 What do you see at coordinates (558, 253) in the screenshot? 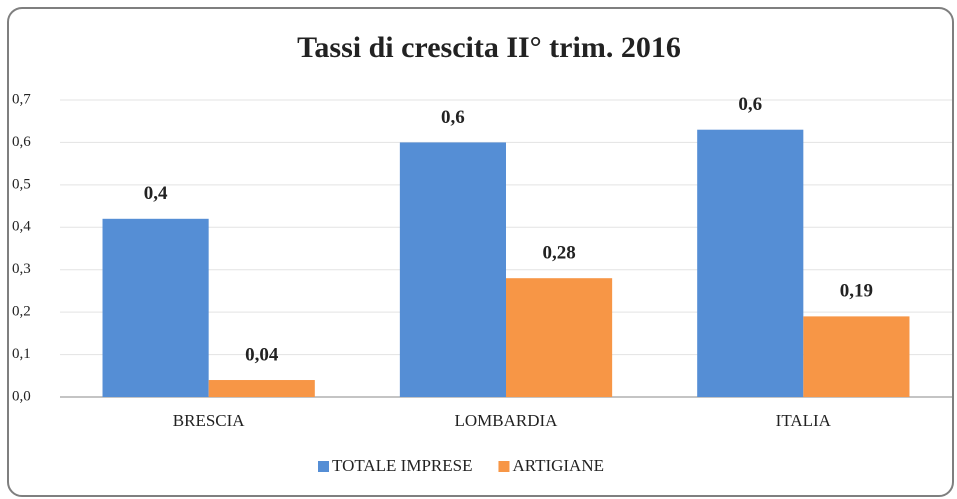
I see `data-label: 0,28` at bounding box center [558, 253].